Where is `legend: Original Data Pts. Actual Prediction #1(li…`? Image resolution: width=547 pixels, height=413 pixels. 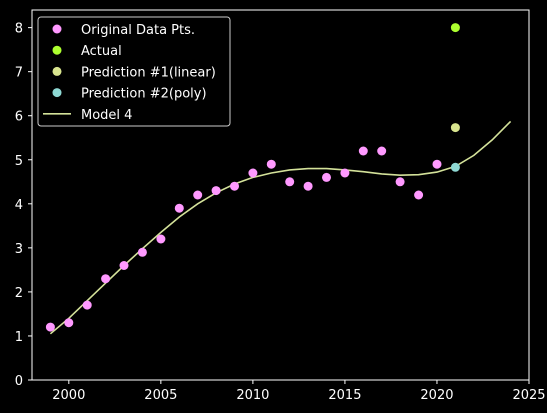 legend: Original Data Pts. Actual Prediction #1(li… is located at coordinates (134, 71).